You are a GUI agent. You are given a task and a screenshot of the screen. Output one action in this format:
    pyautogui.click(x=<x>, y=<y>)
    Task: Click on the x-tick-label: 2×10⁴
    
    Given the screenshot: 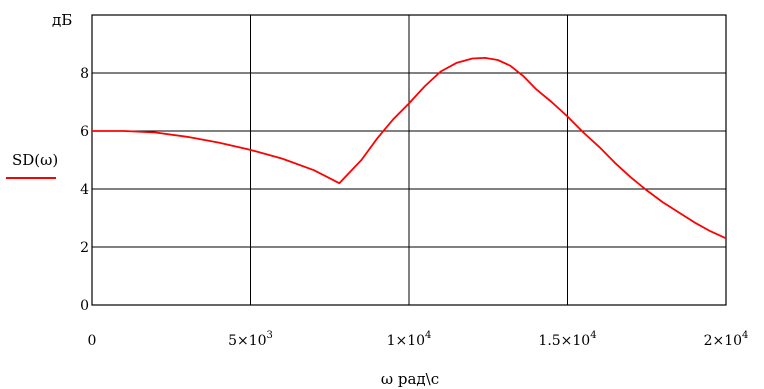 What is the action you would take?
    pyautogui.click(x=726, y=339)
    